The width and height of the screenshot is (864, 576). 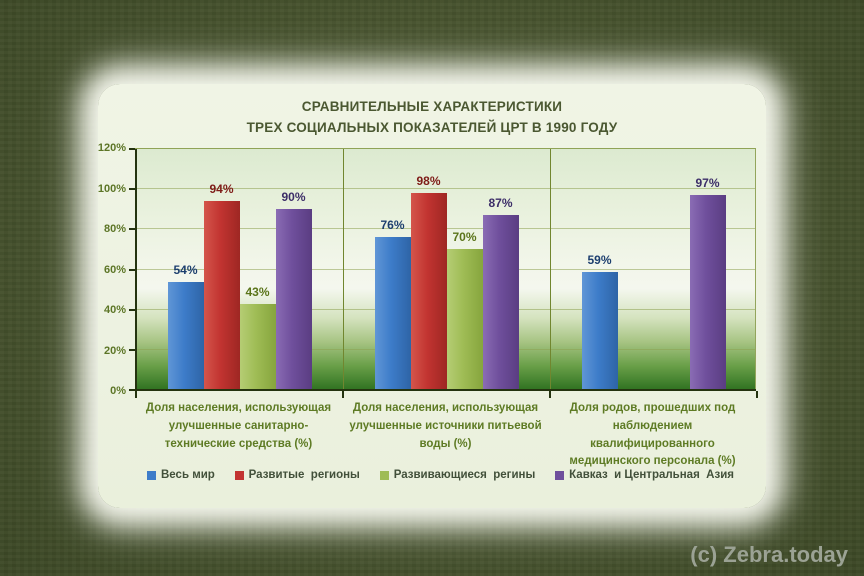 What do you see at coordinates (114, 229) in the screenshot?
I see `y-tick-label: 80%` at bounding box center [114, 229].